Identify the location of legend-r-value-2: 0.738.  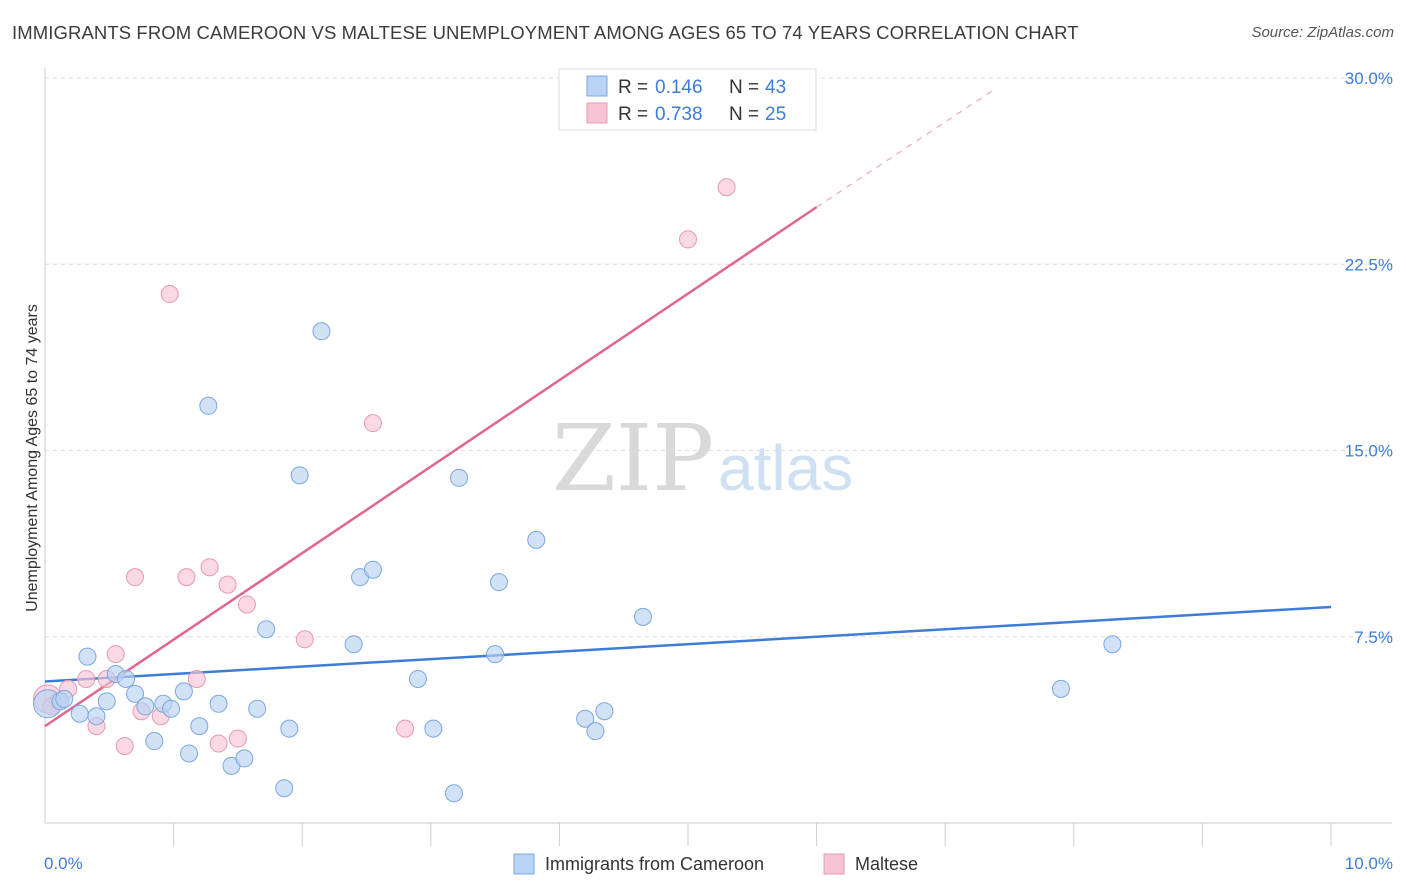
(679, 114).